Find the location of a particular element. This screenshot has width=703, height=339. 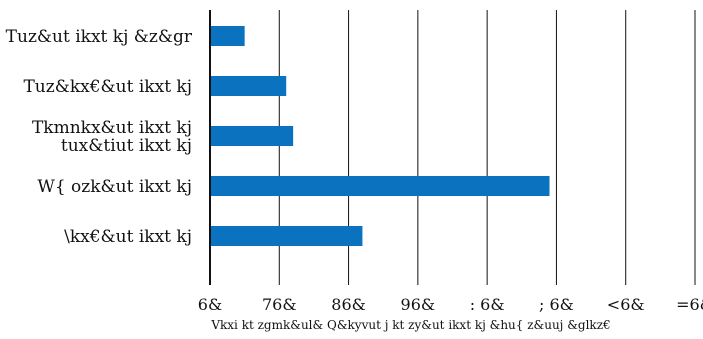

category-label: Tuz&ut ikxt kj &z&gr is located at coordinates (99, 37).